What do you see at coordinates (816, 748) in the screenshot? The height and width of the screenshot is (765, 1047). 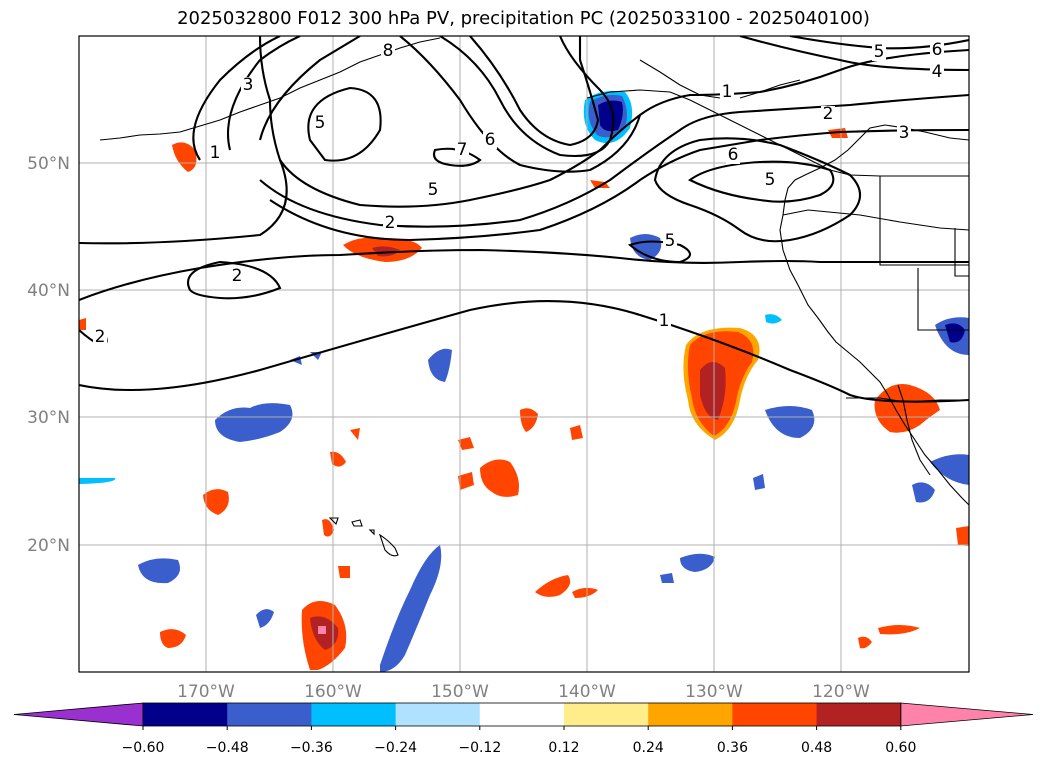 I see `colorbar-tick-label: 0.48` at bounding box center [816, 748].